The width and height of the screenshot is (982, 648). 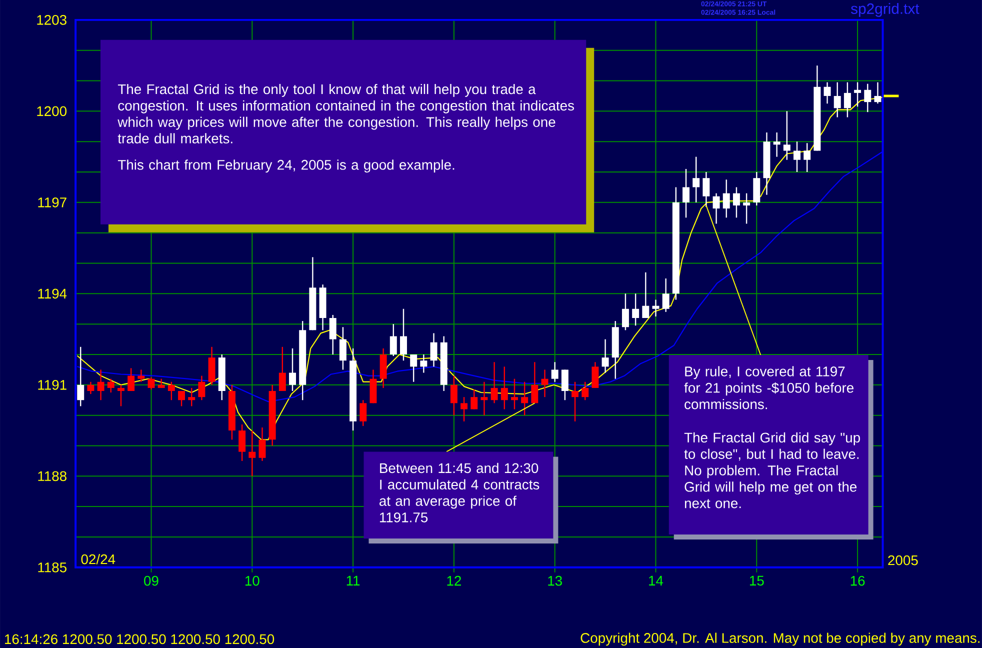 What do you see at coordinates (353, 581) in the screenshot?
I see `x-tick-label: 11` at bounding box center [353, 581].